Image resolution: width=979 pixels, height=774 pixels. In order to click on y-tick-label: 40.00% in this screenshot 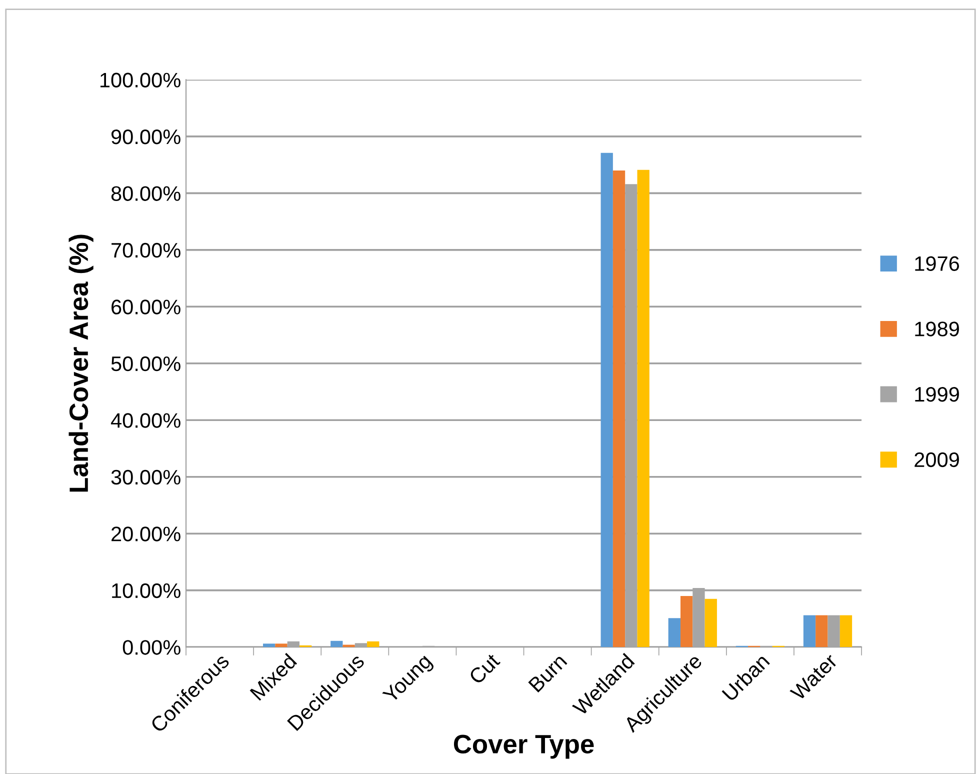, I will do `click(145, 420)`.